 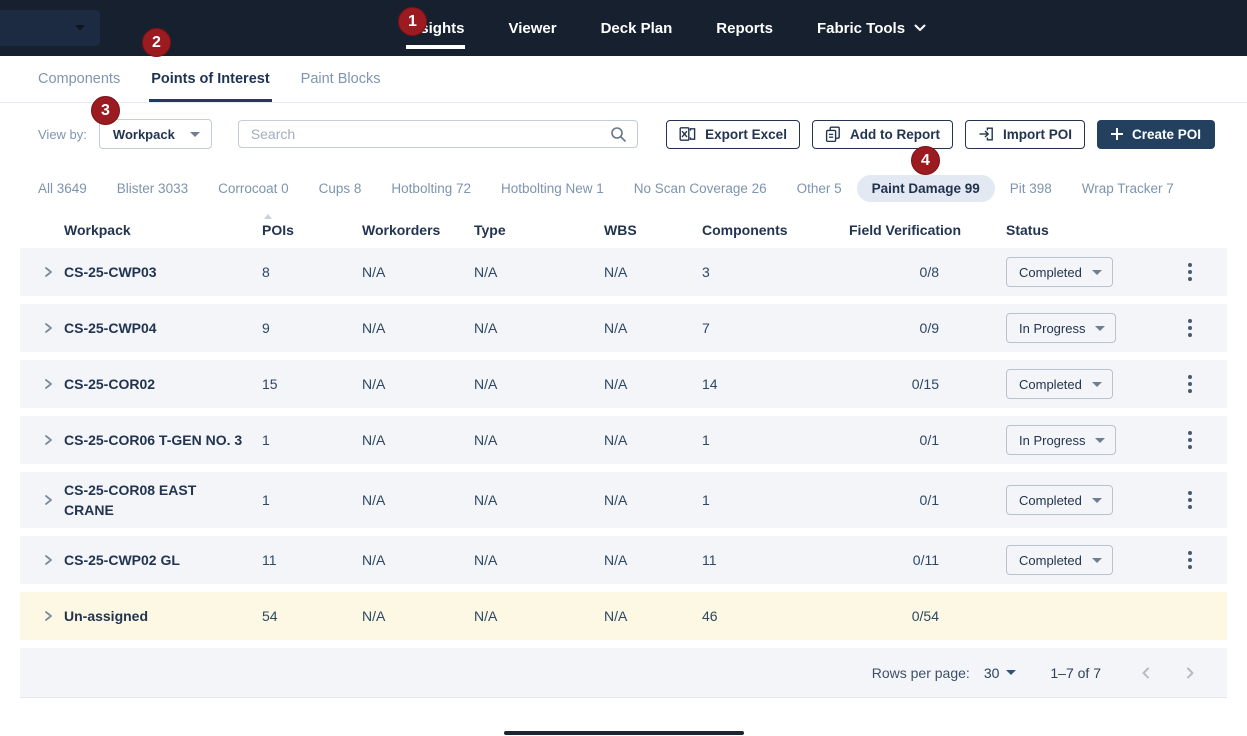 What do you see at coordinates (1052, 440) in the screenshot?
I see `status-value: In Progress` at bounding box center [1052, 440].